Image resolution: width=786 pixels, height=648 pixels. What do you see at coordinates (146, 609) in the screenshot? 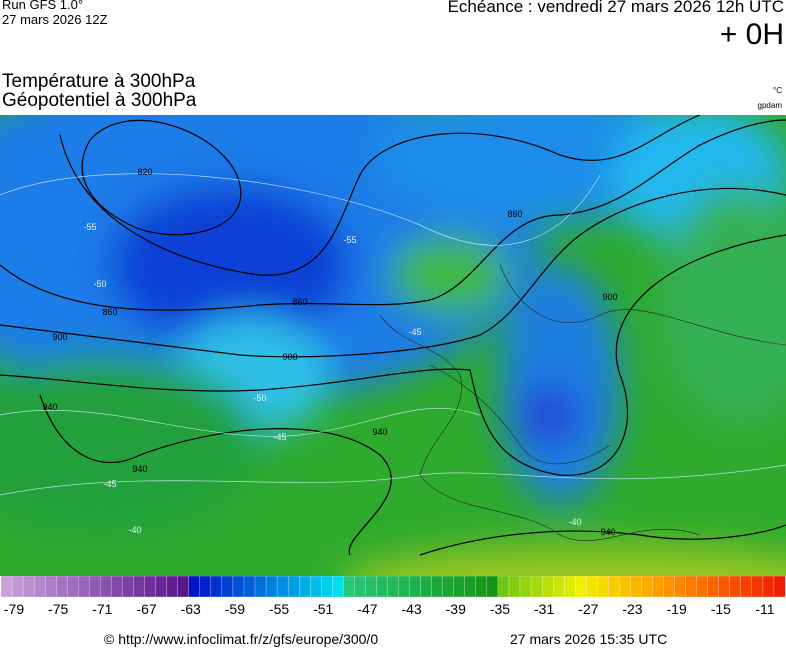
I see `colorbar-label: -67` at bounding box center [146, 609].